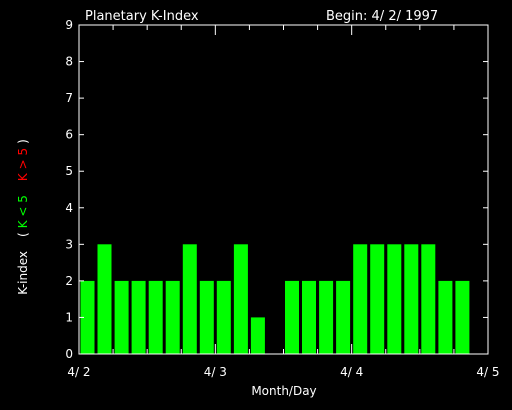 The width and height of the screenshot is (512, 410). Describe the element at coordinates (69, 171) in the screenshot. I see `y-tick-label: 5` at that location.